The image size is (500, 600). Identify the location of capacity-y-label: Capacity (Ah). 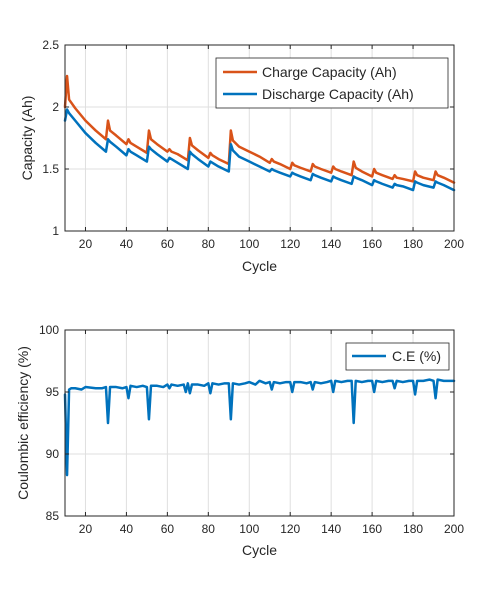
(27, 138).